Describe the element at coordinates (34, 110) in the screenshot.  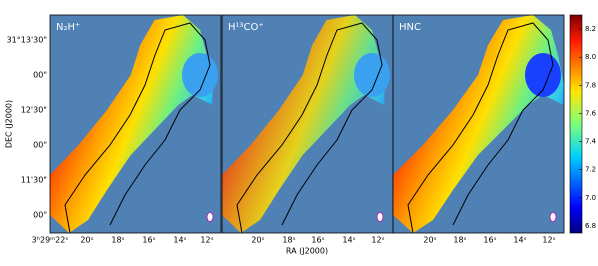
I see `y-tick-label: 12'30"` at that location.